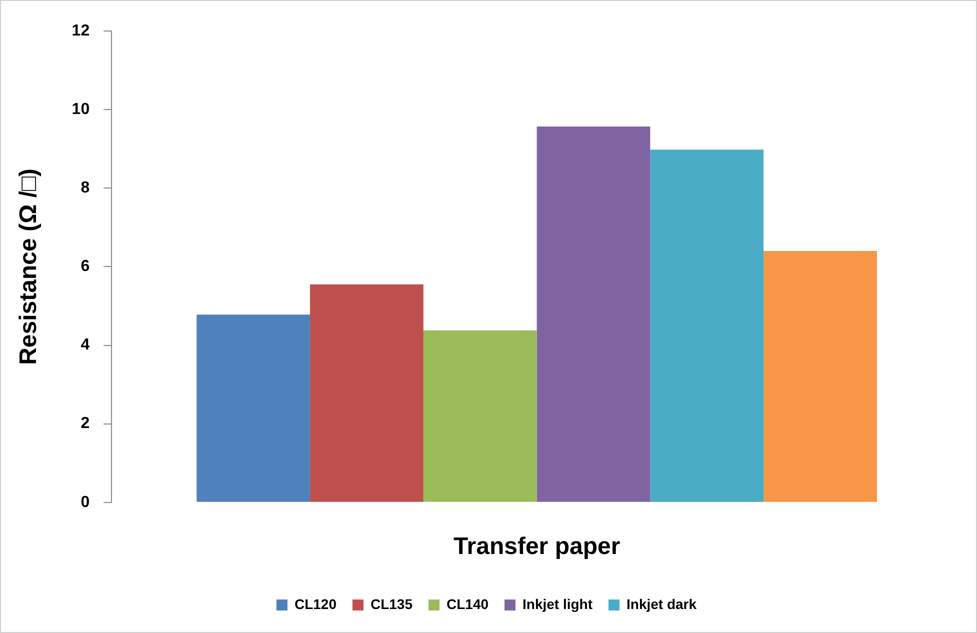  I want to click on y-axis-title: Resistance (Ω /□), so click(28, 266).